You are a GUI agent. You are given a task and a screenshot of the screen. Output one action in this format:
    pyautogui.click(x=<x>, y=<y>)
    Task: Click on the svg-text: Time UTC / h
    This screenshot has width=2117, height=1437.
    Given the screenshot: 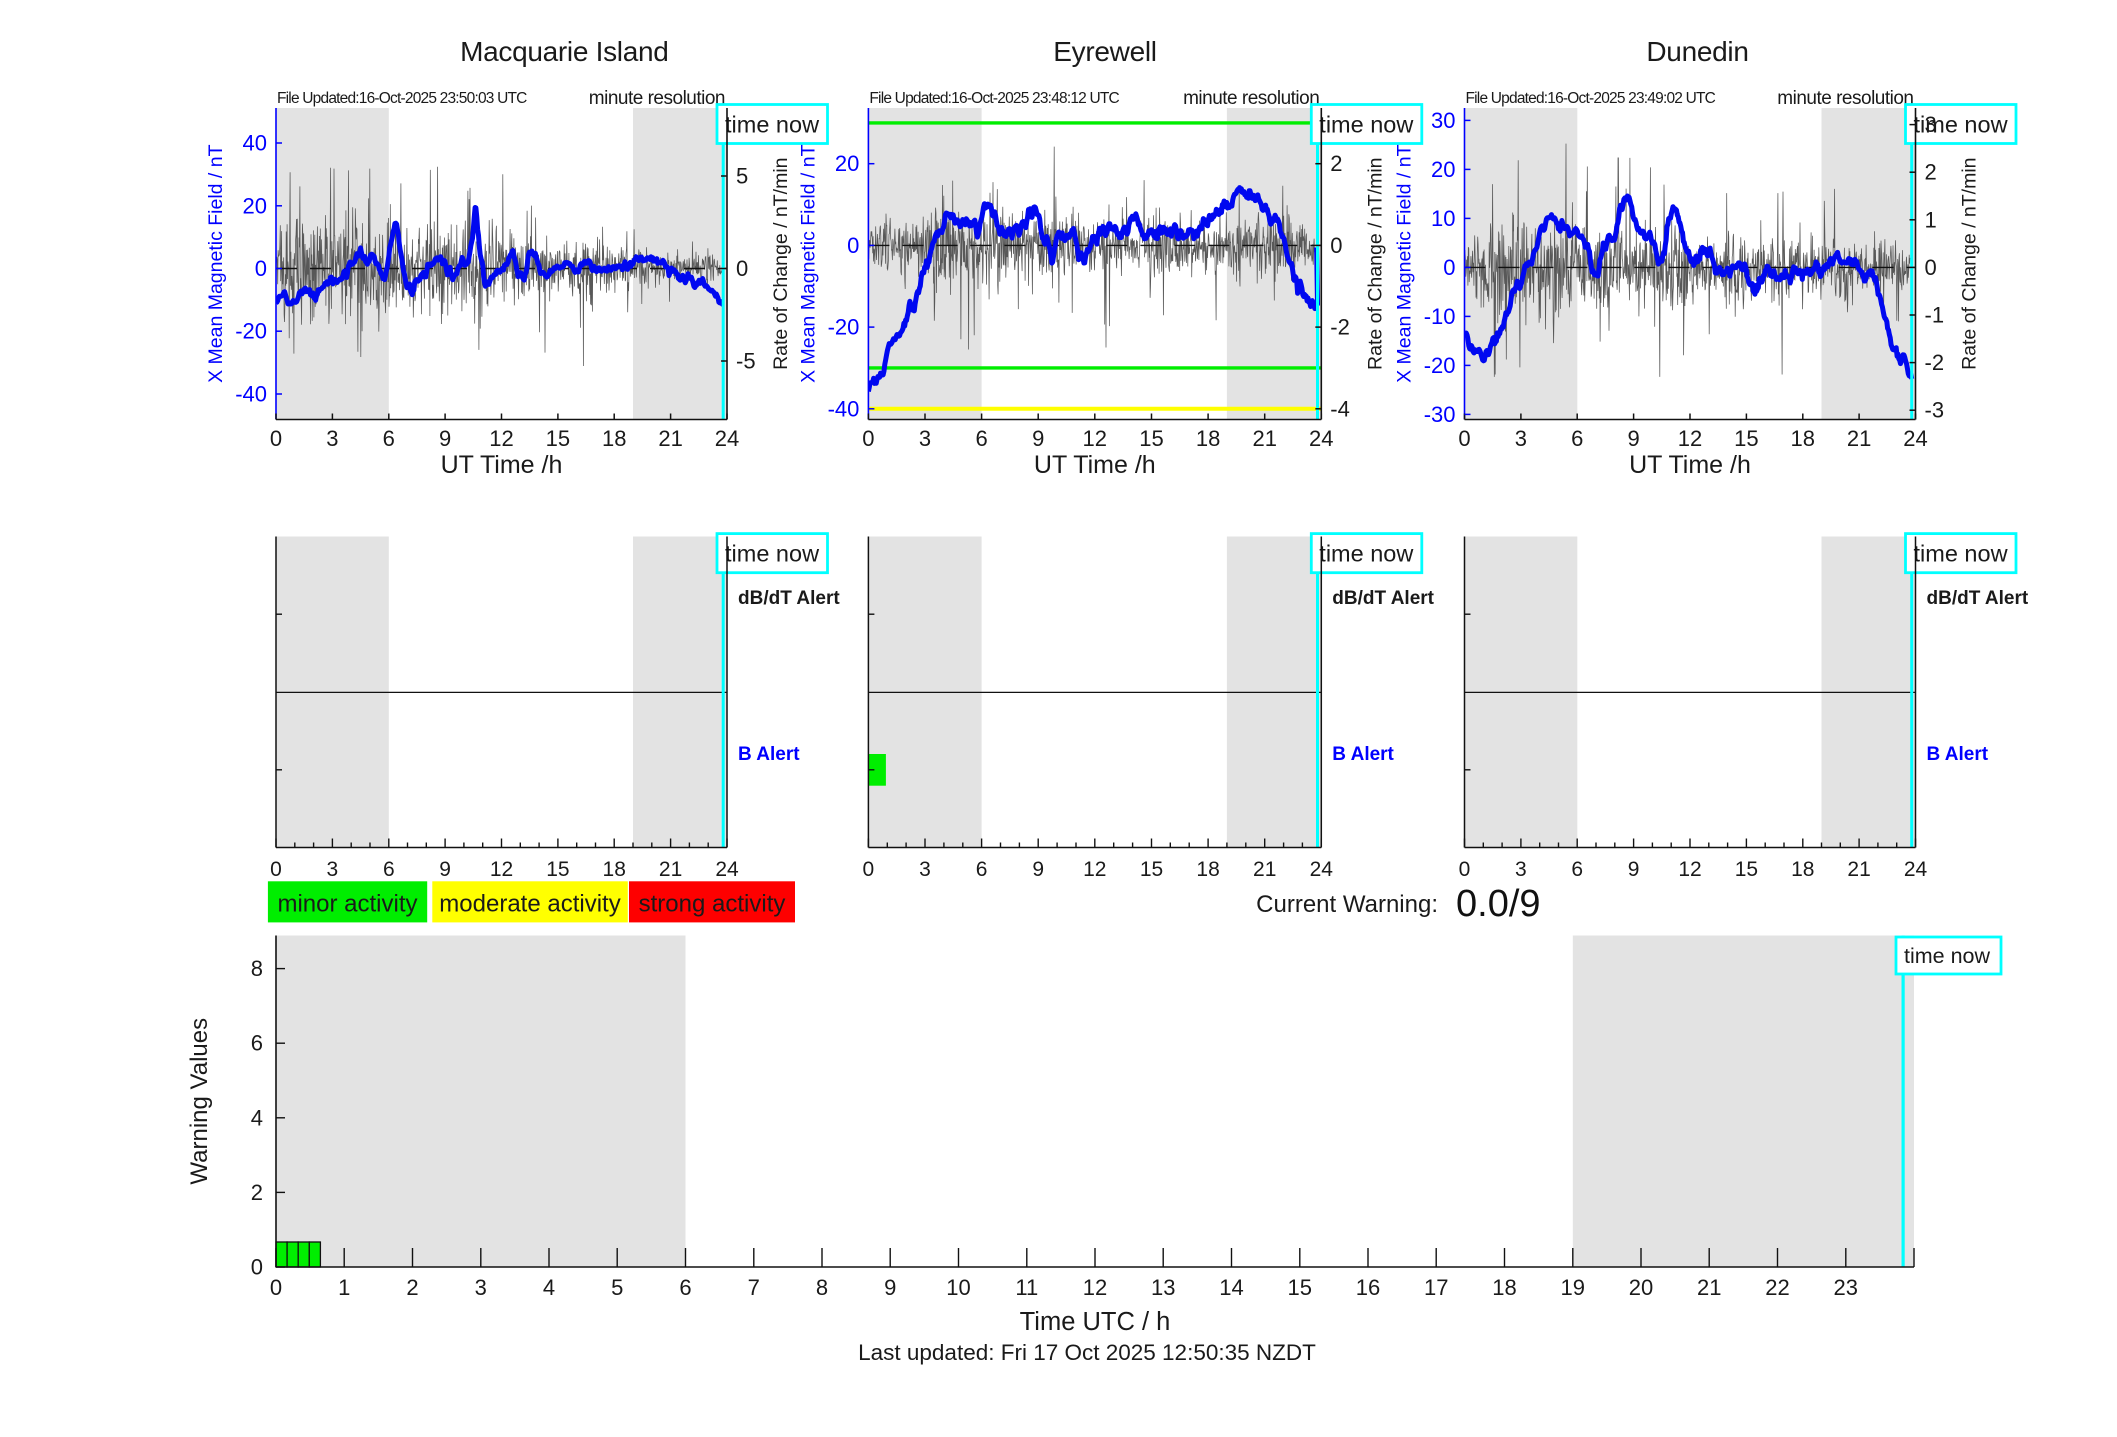 What is the action you would take?
    pyautogui.click(x=1095, y=1322)
    